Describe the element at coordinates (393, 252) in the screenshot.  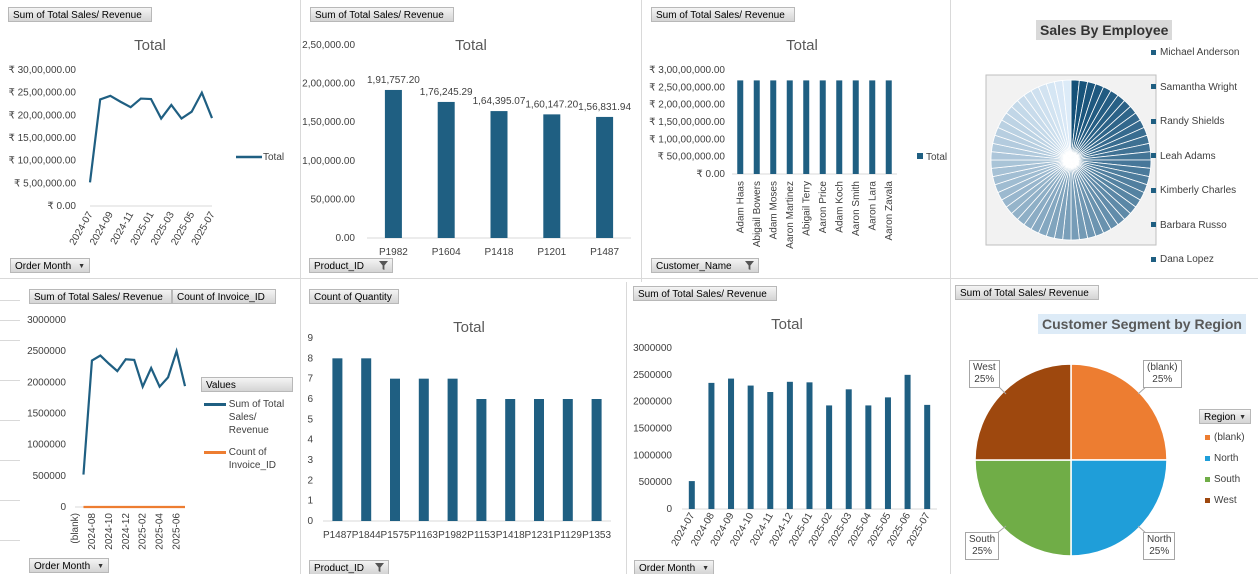
I see `x-tick-label: P1982` at that location.